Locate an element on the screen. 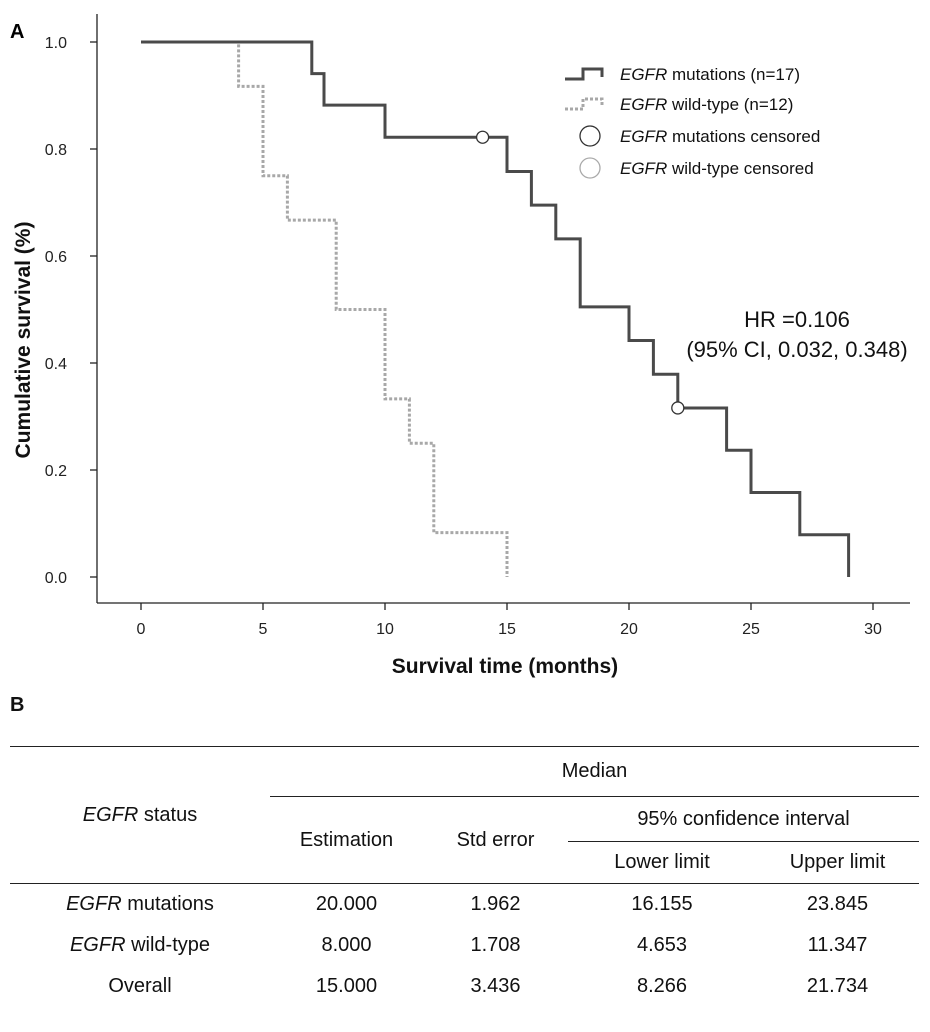 The width and height of the screenshot is (930, 1032). lower-limit-cell: 8.266 is located at coordinates (662, 986).